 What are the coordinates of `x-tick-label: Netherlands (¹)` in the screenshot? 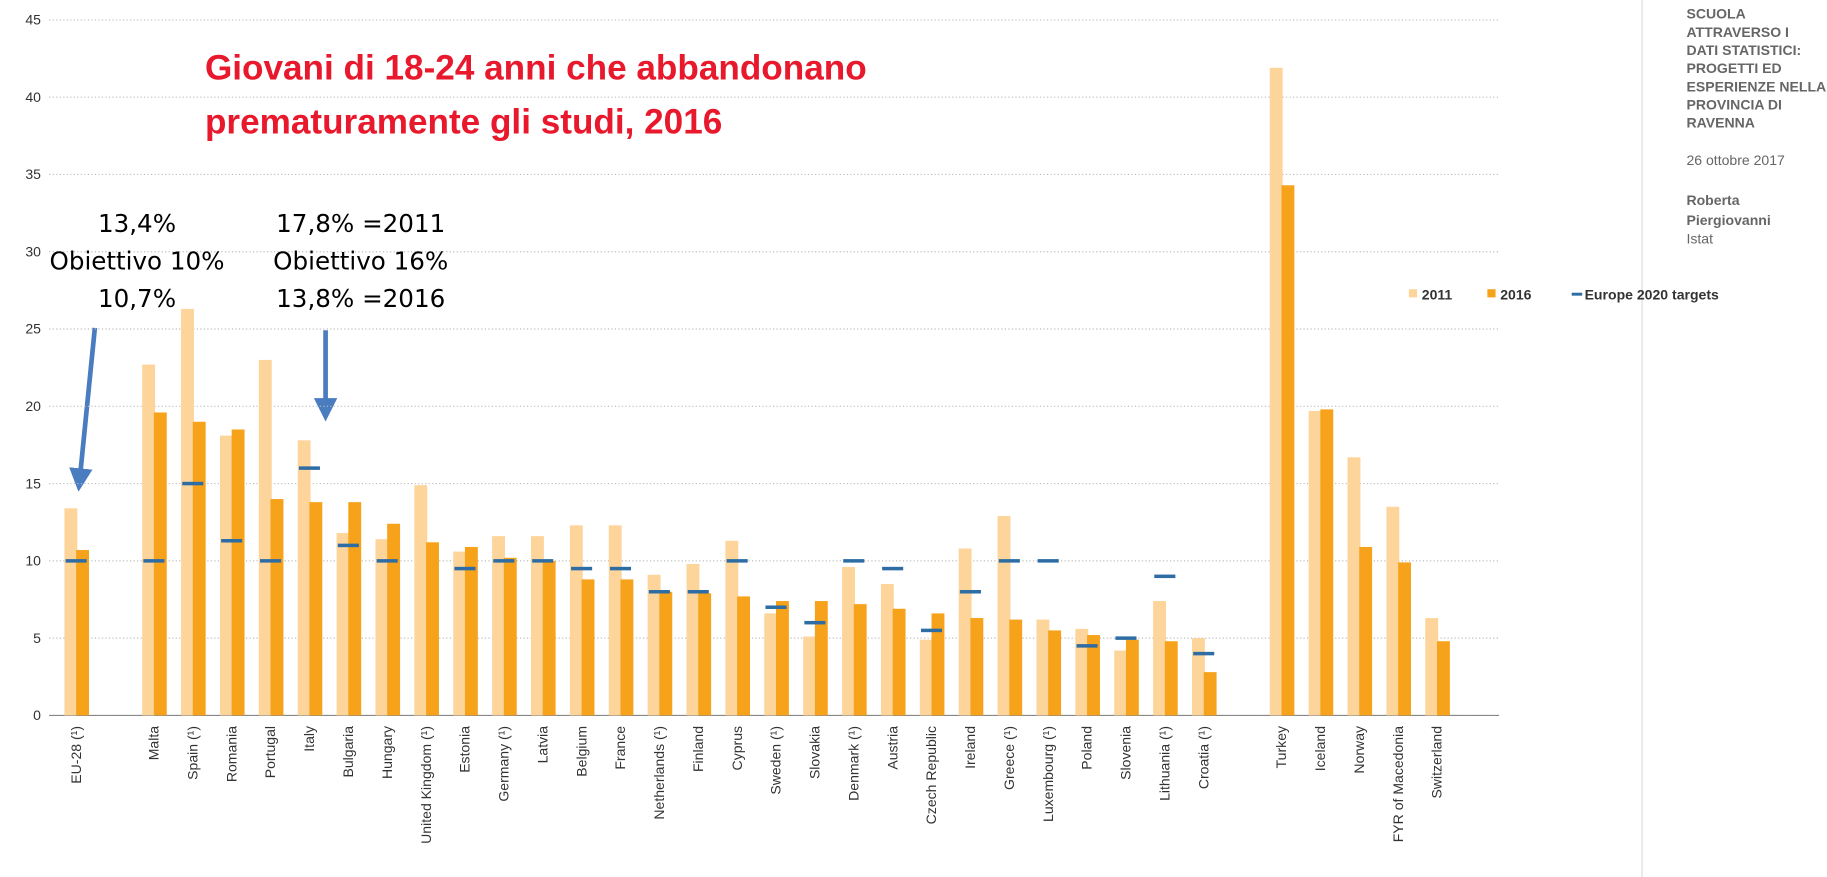 It's located at (659, 773).